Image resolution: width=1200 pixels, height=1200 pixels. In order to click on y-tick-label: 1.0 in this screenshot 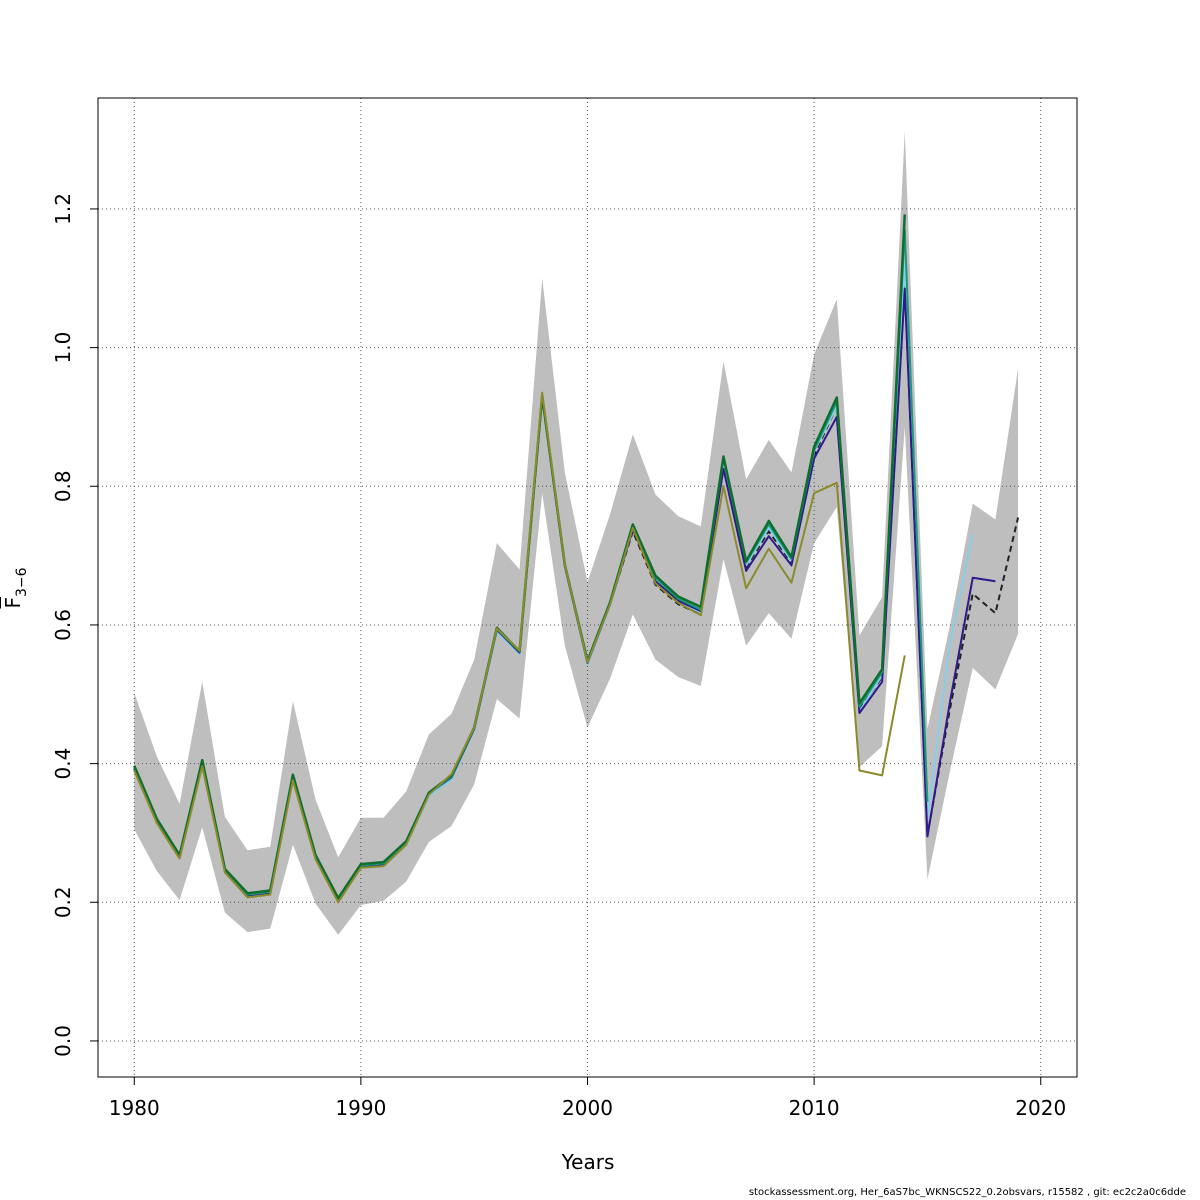, I will do `click(63, 348)`.